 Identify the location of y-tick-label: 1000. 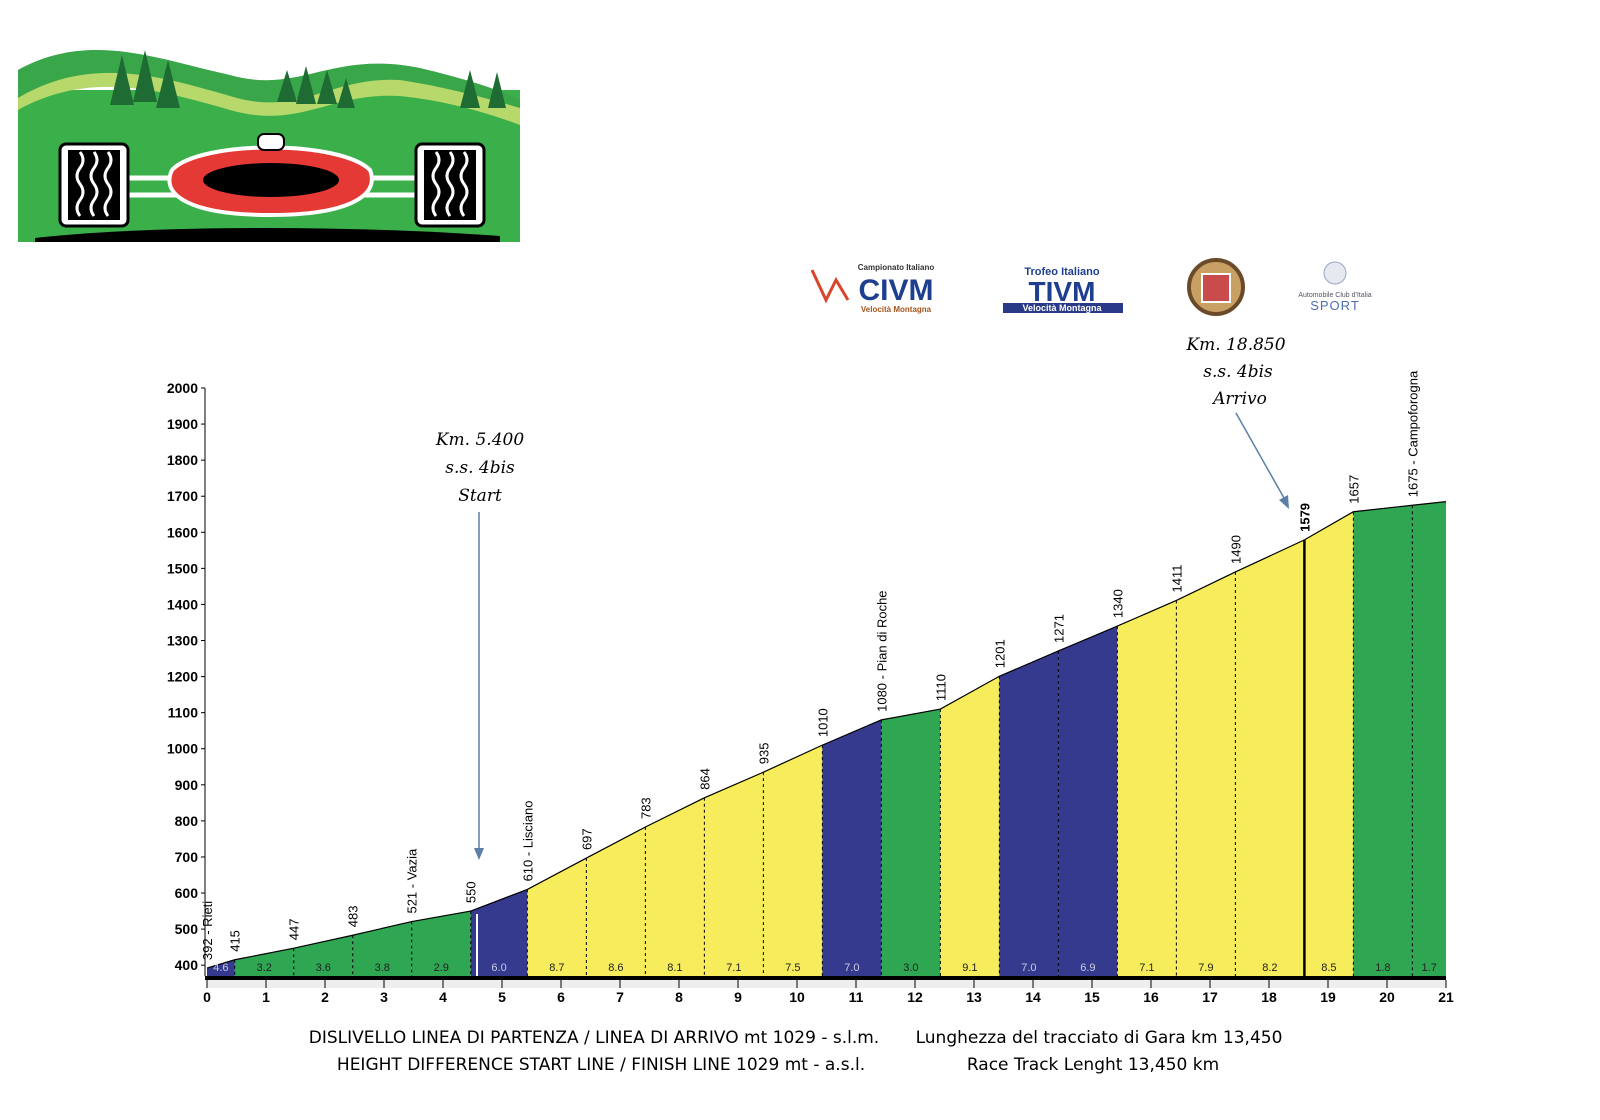
(182, 749).